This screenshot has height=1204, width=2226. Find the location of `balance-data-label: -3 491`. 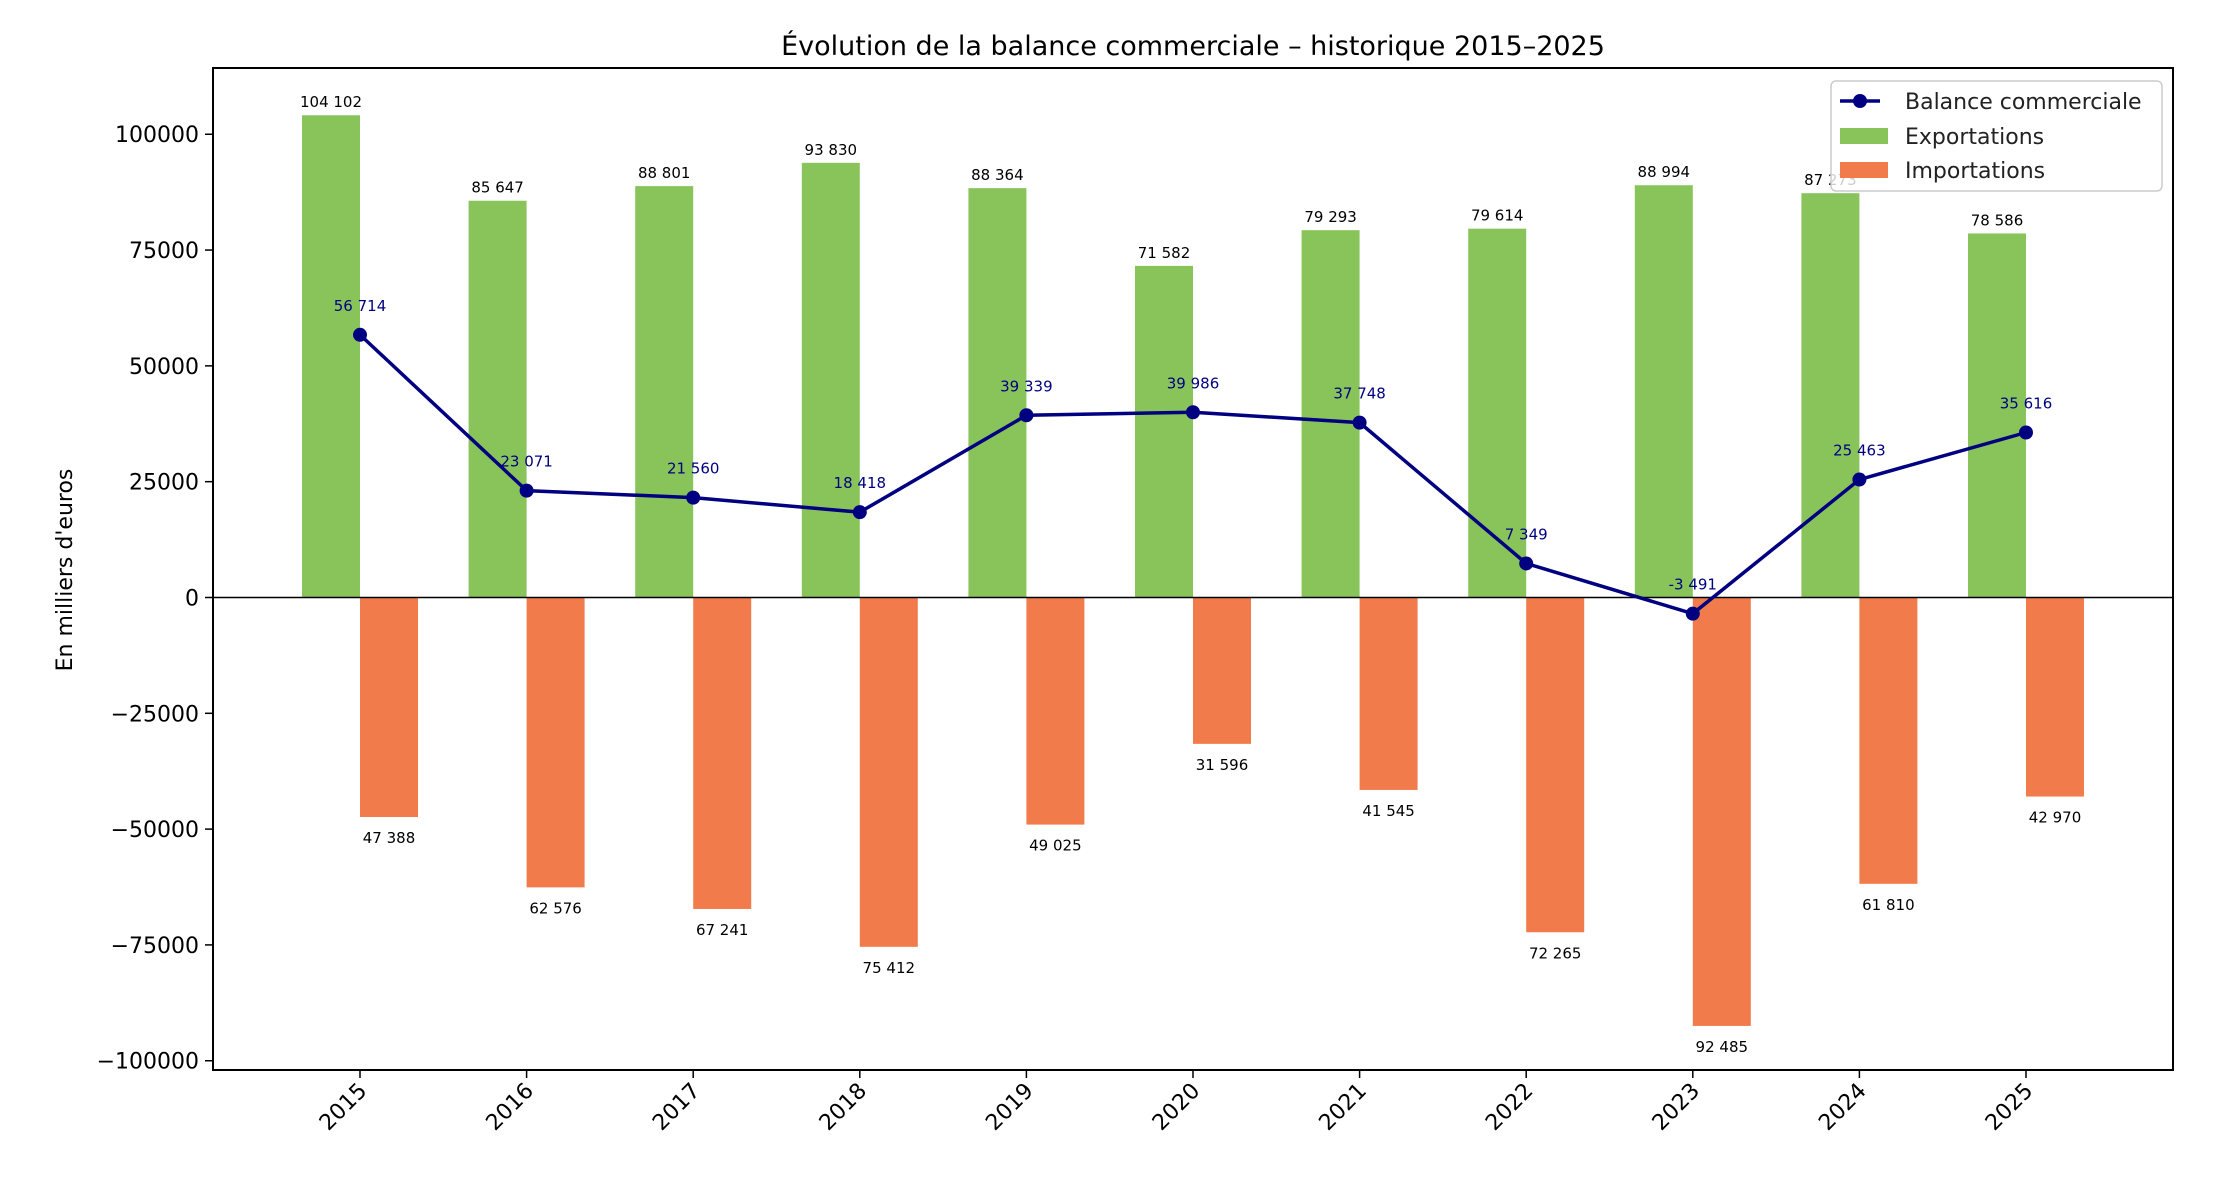

balance-data-label: -3 491 is located at coordinates (1693, 585).